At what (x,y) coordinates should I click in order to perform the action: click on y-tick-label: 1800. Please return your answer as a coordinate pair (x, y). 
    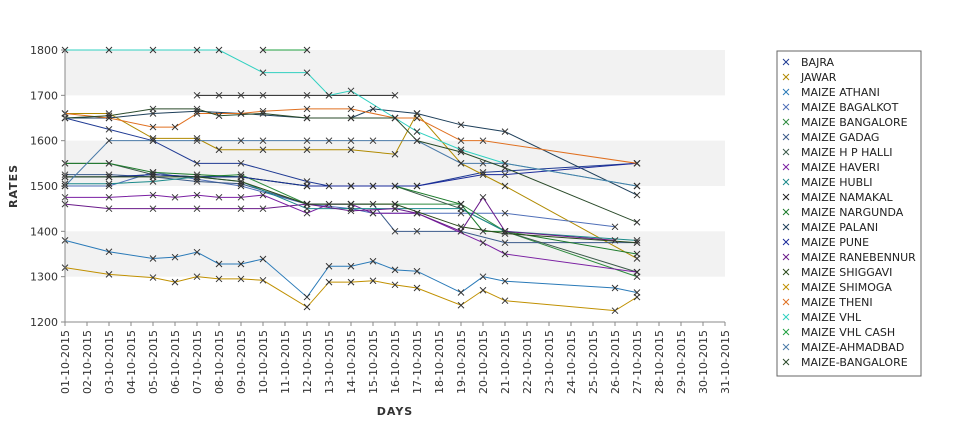
    Looking at the image, I should click on (44, 50).